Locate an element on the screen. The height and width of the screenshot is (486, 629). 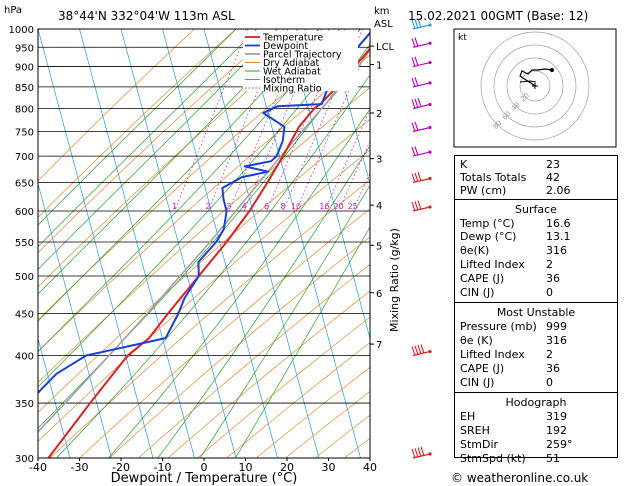
pressure-tick-label: 1000 is located at coordinates (21, 30).